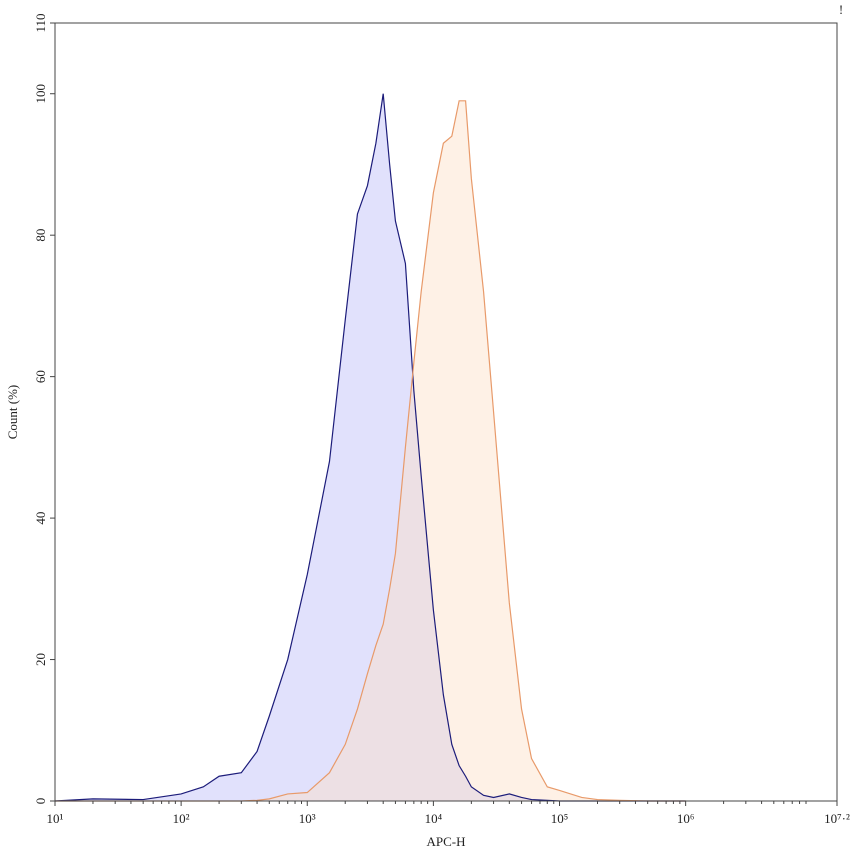 The width and height of the screenshot is (853, 856). Describe the element at coordinates (445, 841) in the screenshot. I see `x-axis-label: APC-H` at that location.